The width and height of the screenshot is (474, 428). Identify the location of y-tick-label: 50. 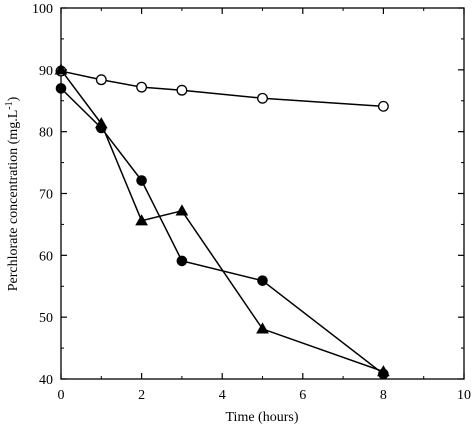
(46, 318).